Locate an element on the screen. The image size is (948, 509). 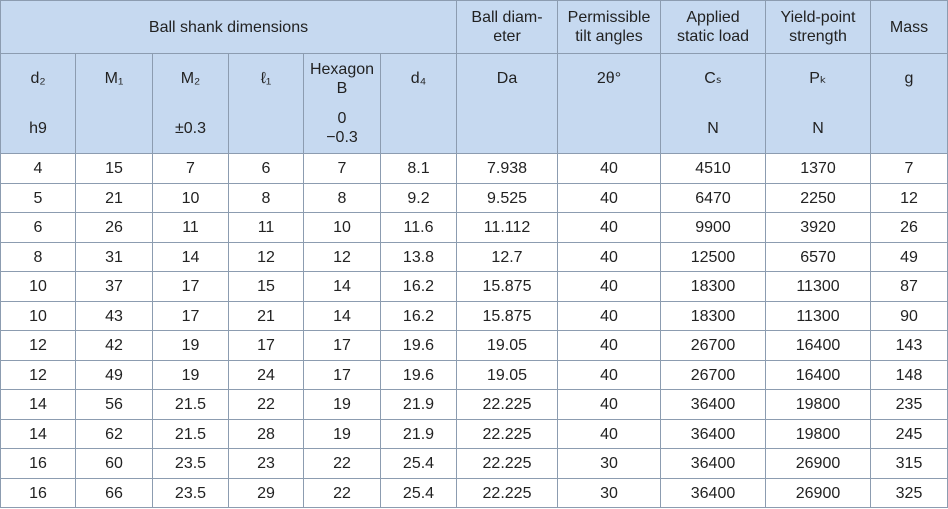
cell-value: 23.5 is located at coordinates (190, 463).